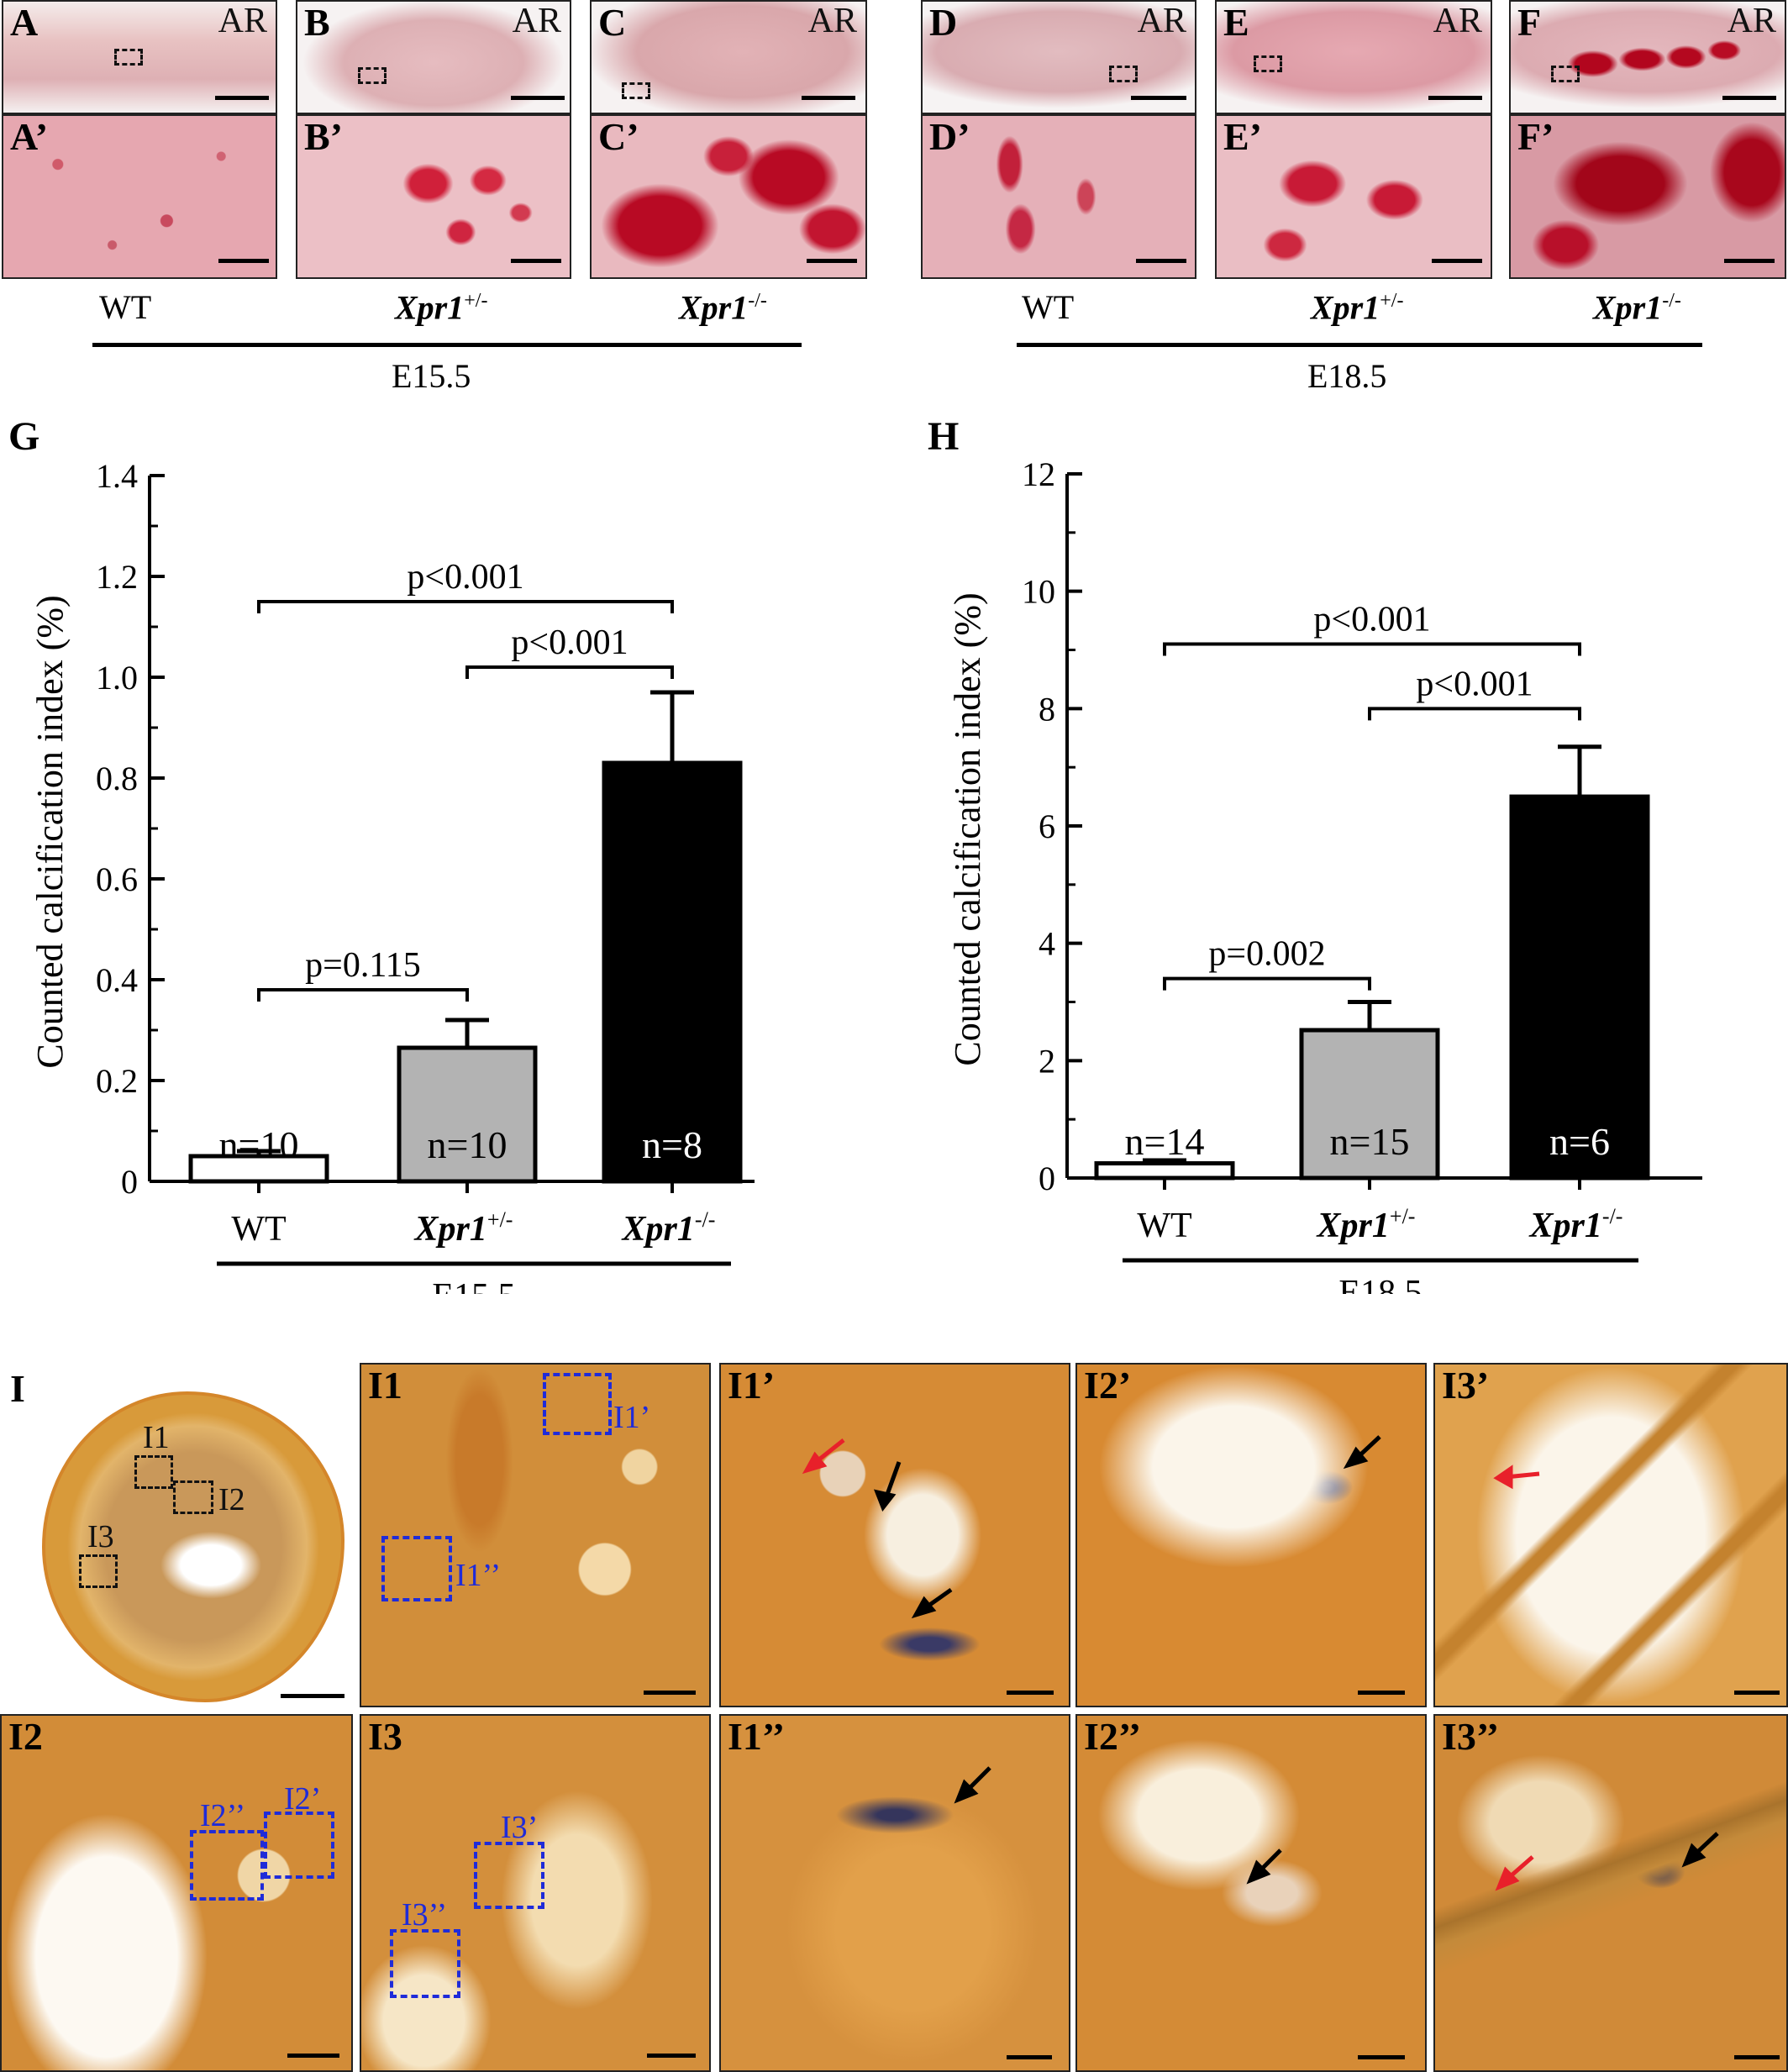 Image resolution: width=1788 pixels, height=2072 pixels. What do you see at coordinates (1242, 136) in the screenshot?
I see `panel-label: E’` at bounding box center [1242, 136].